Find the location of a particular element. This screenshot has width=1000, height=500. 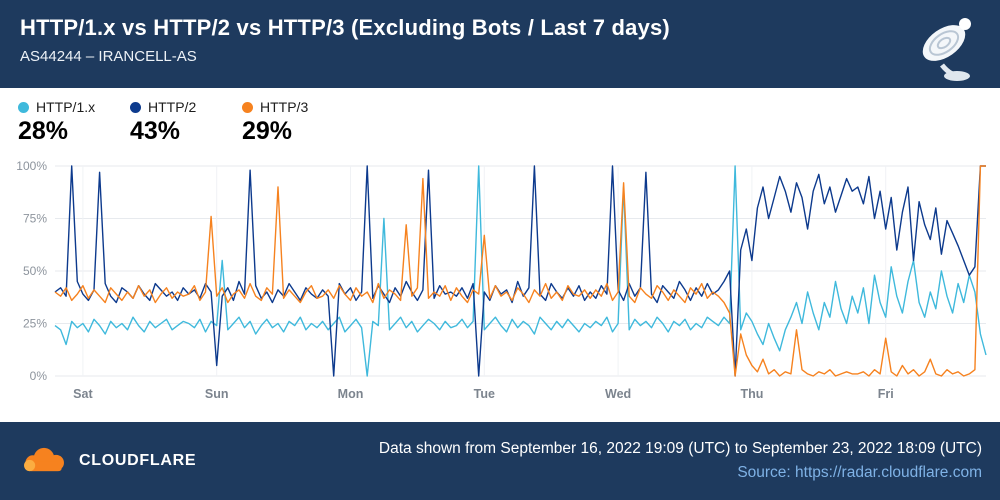

legend-label-http3: HTTP/3 is located at coordinates (284, 107).